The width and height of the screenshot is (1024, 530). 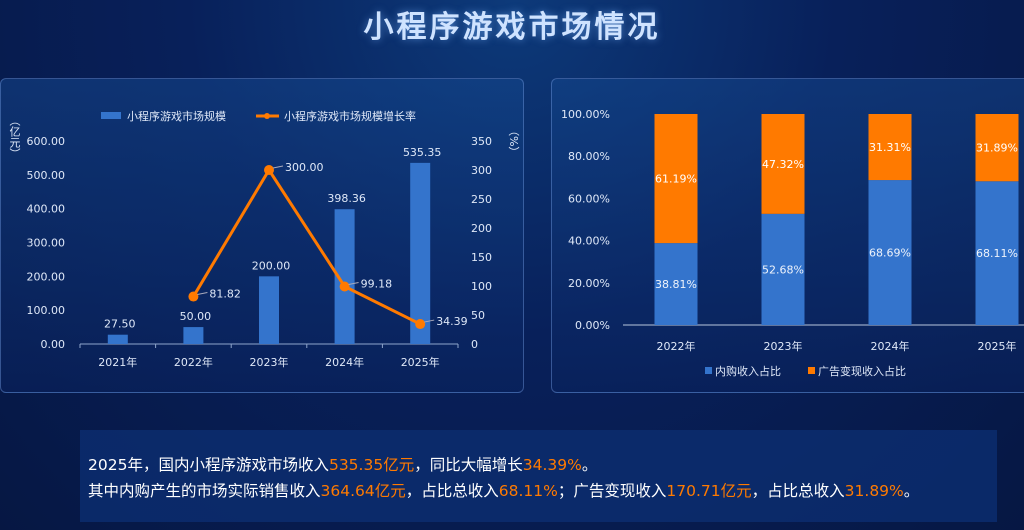 I want to click on summary-text: ；广告变现收入, so click(x=612, y=491).